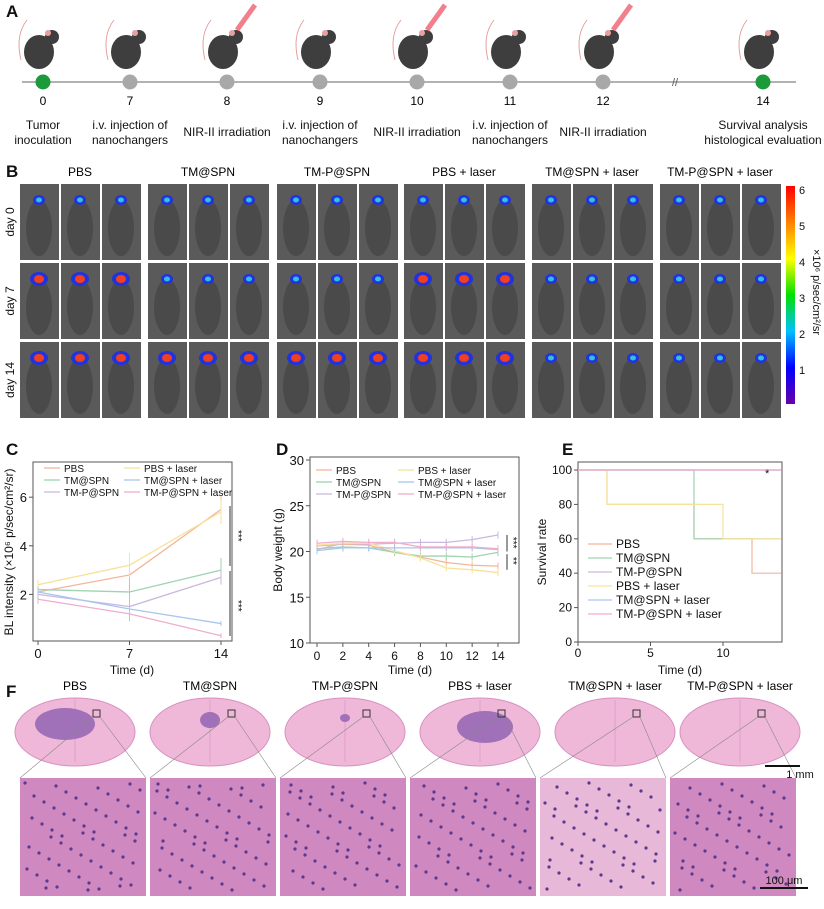 The image size is (824, 909). I want to click on y-tick-label: 2, so click(23, 594).